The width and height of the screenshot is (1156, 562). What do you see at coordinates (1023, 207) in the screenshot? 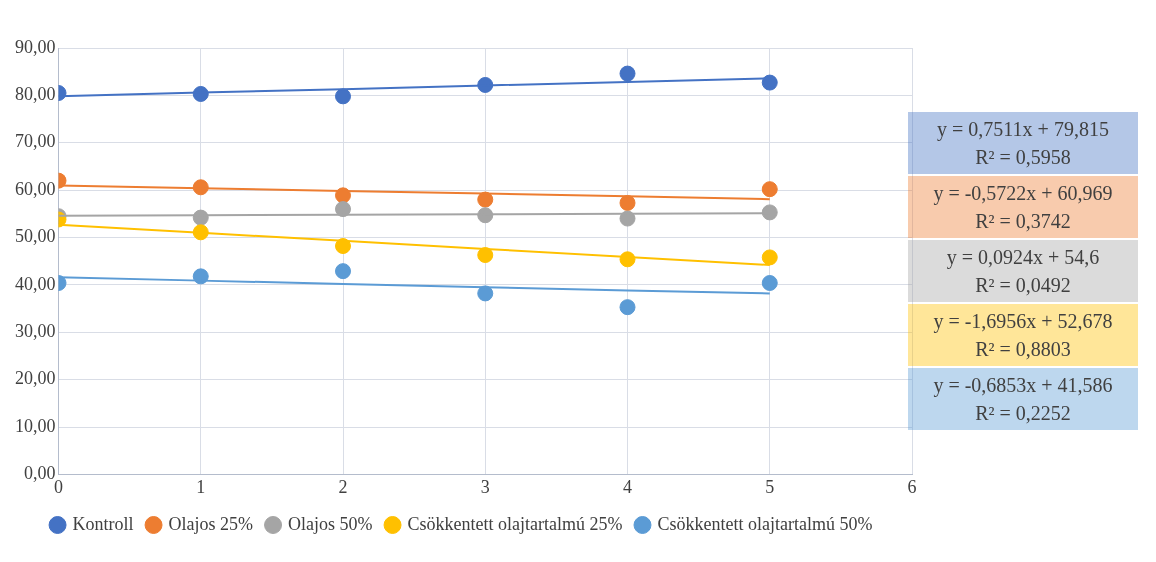
I see `equation-box: y = -0,5722x + 60,969 R² = 0,3742` at bounding box center [1023, 207].